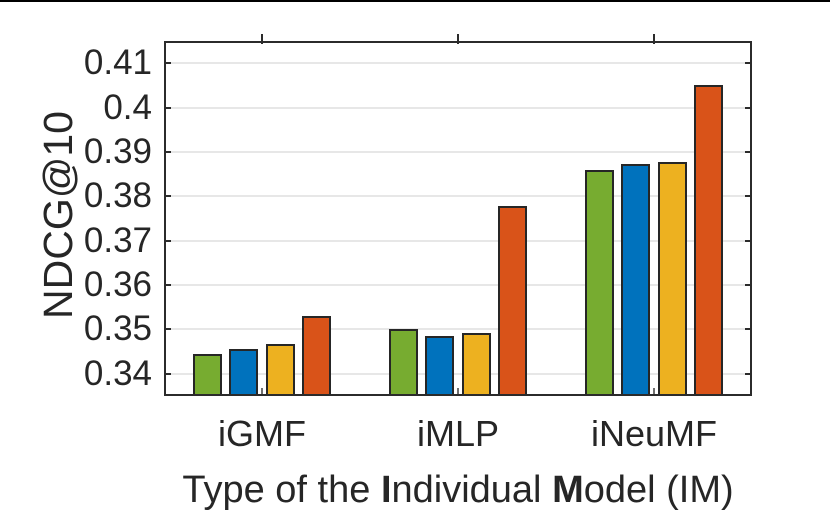 Image resolution: width=830 pixels, height=526 pixels. Describe the element at coordinates (440, 365) in the screenshot. I see `bar-iMLP-series-2-blue` at that location.